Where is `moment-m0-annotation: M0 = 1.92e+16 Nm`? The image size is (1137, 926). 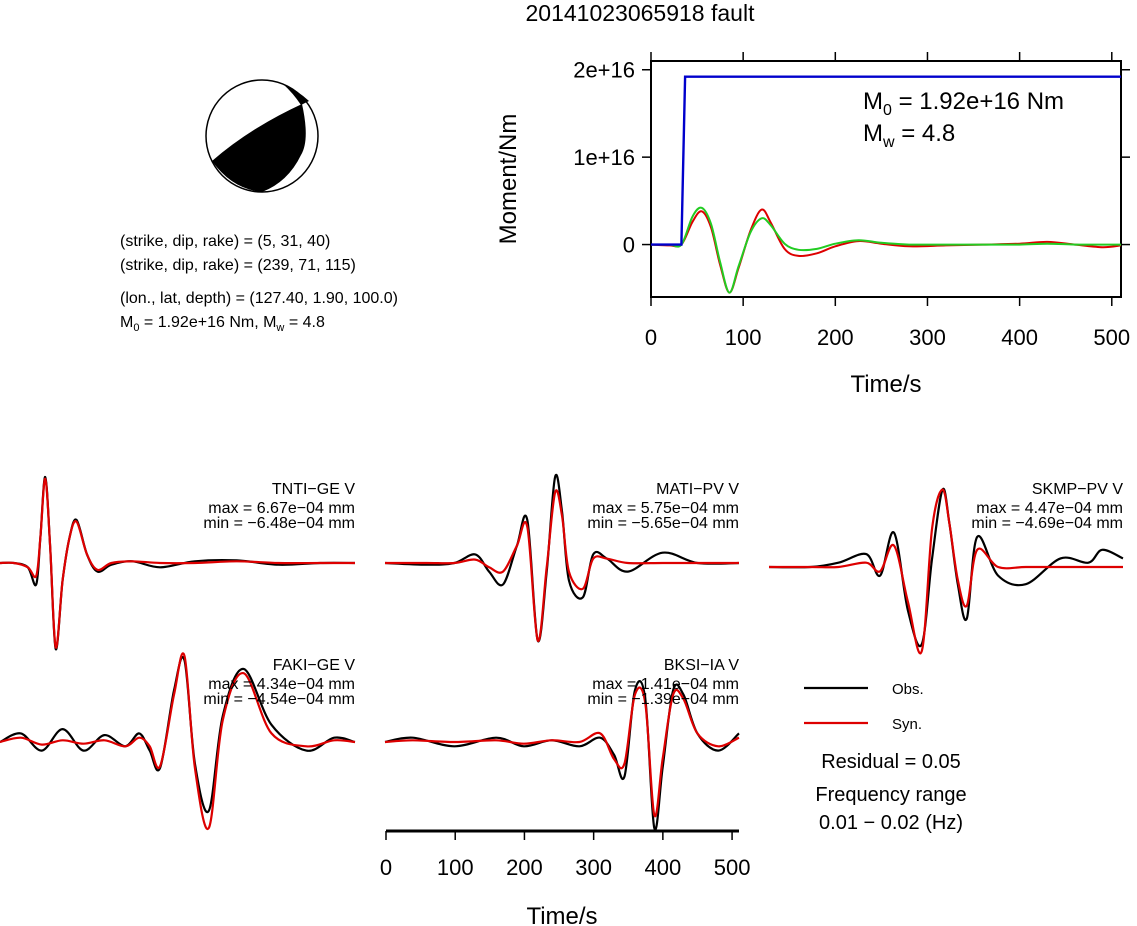 moment-m0-annotation: M0 = 1.92e+16 Nm is located at coordinates (963, 103).